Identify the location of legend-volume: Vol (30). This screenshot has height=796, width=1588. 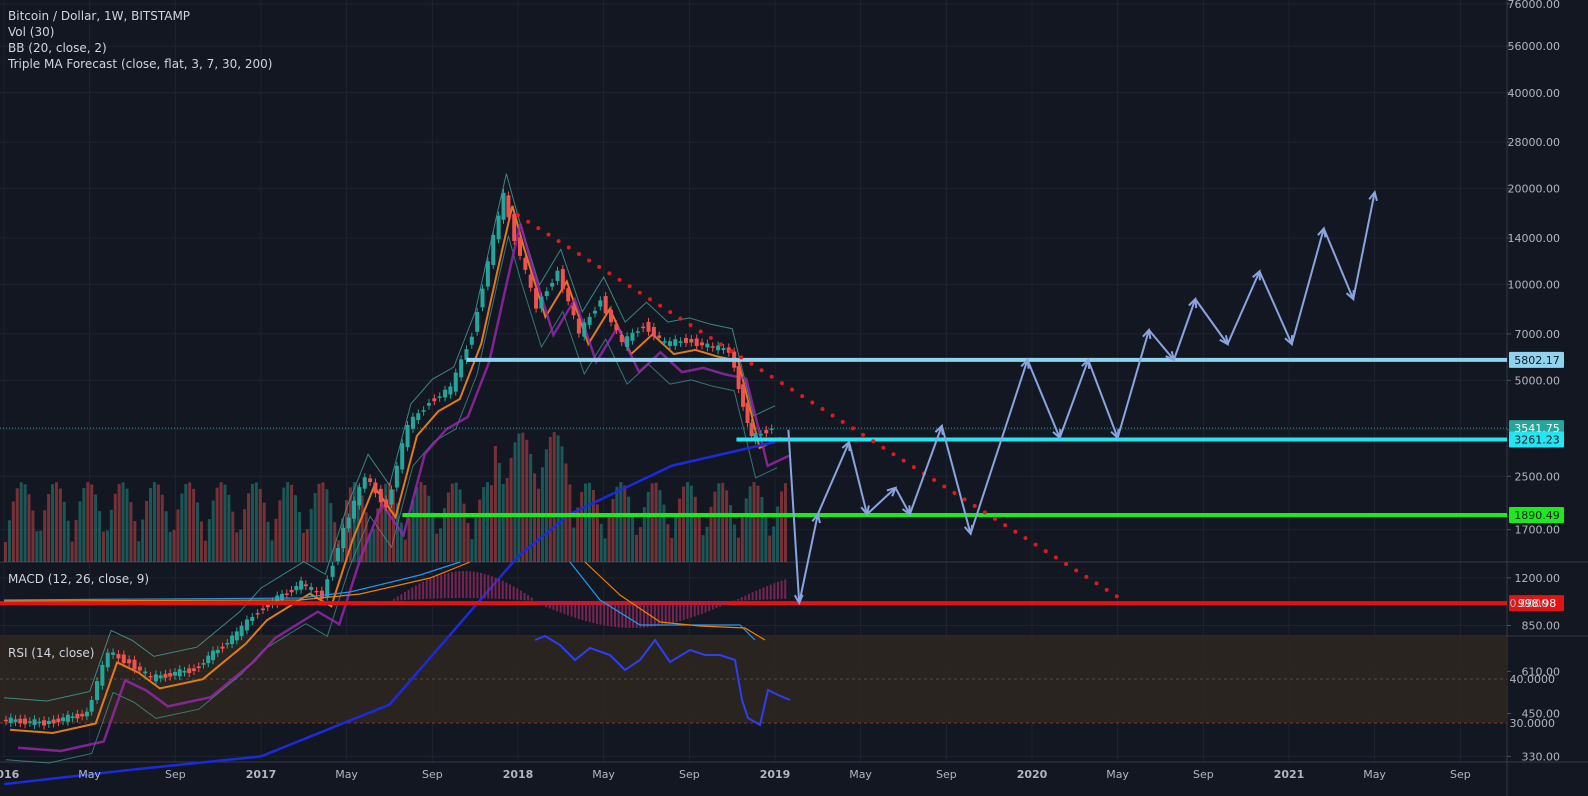
(31, 32).